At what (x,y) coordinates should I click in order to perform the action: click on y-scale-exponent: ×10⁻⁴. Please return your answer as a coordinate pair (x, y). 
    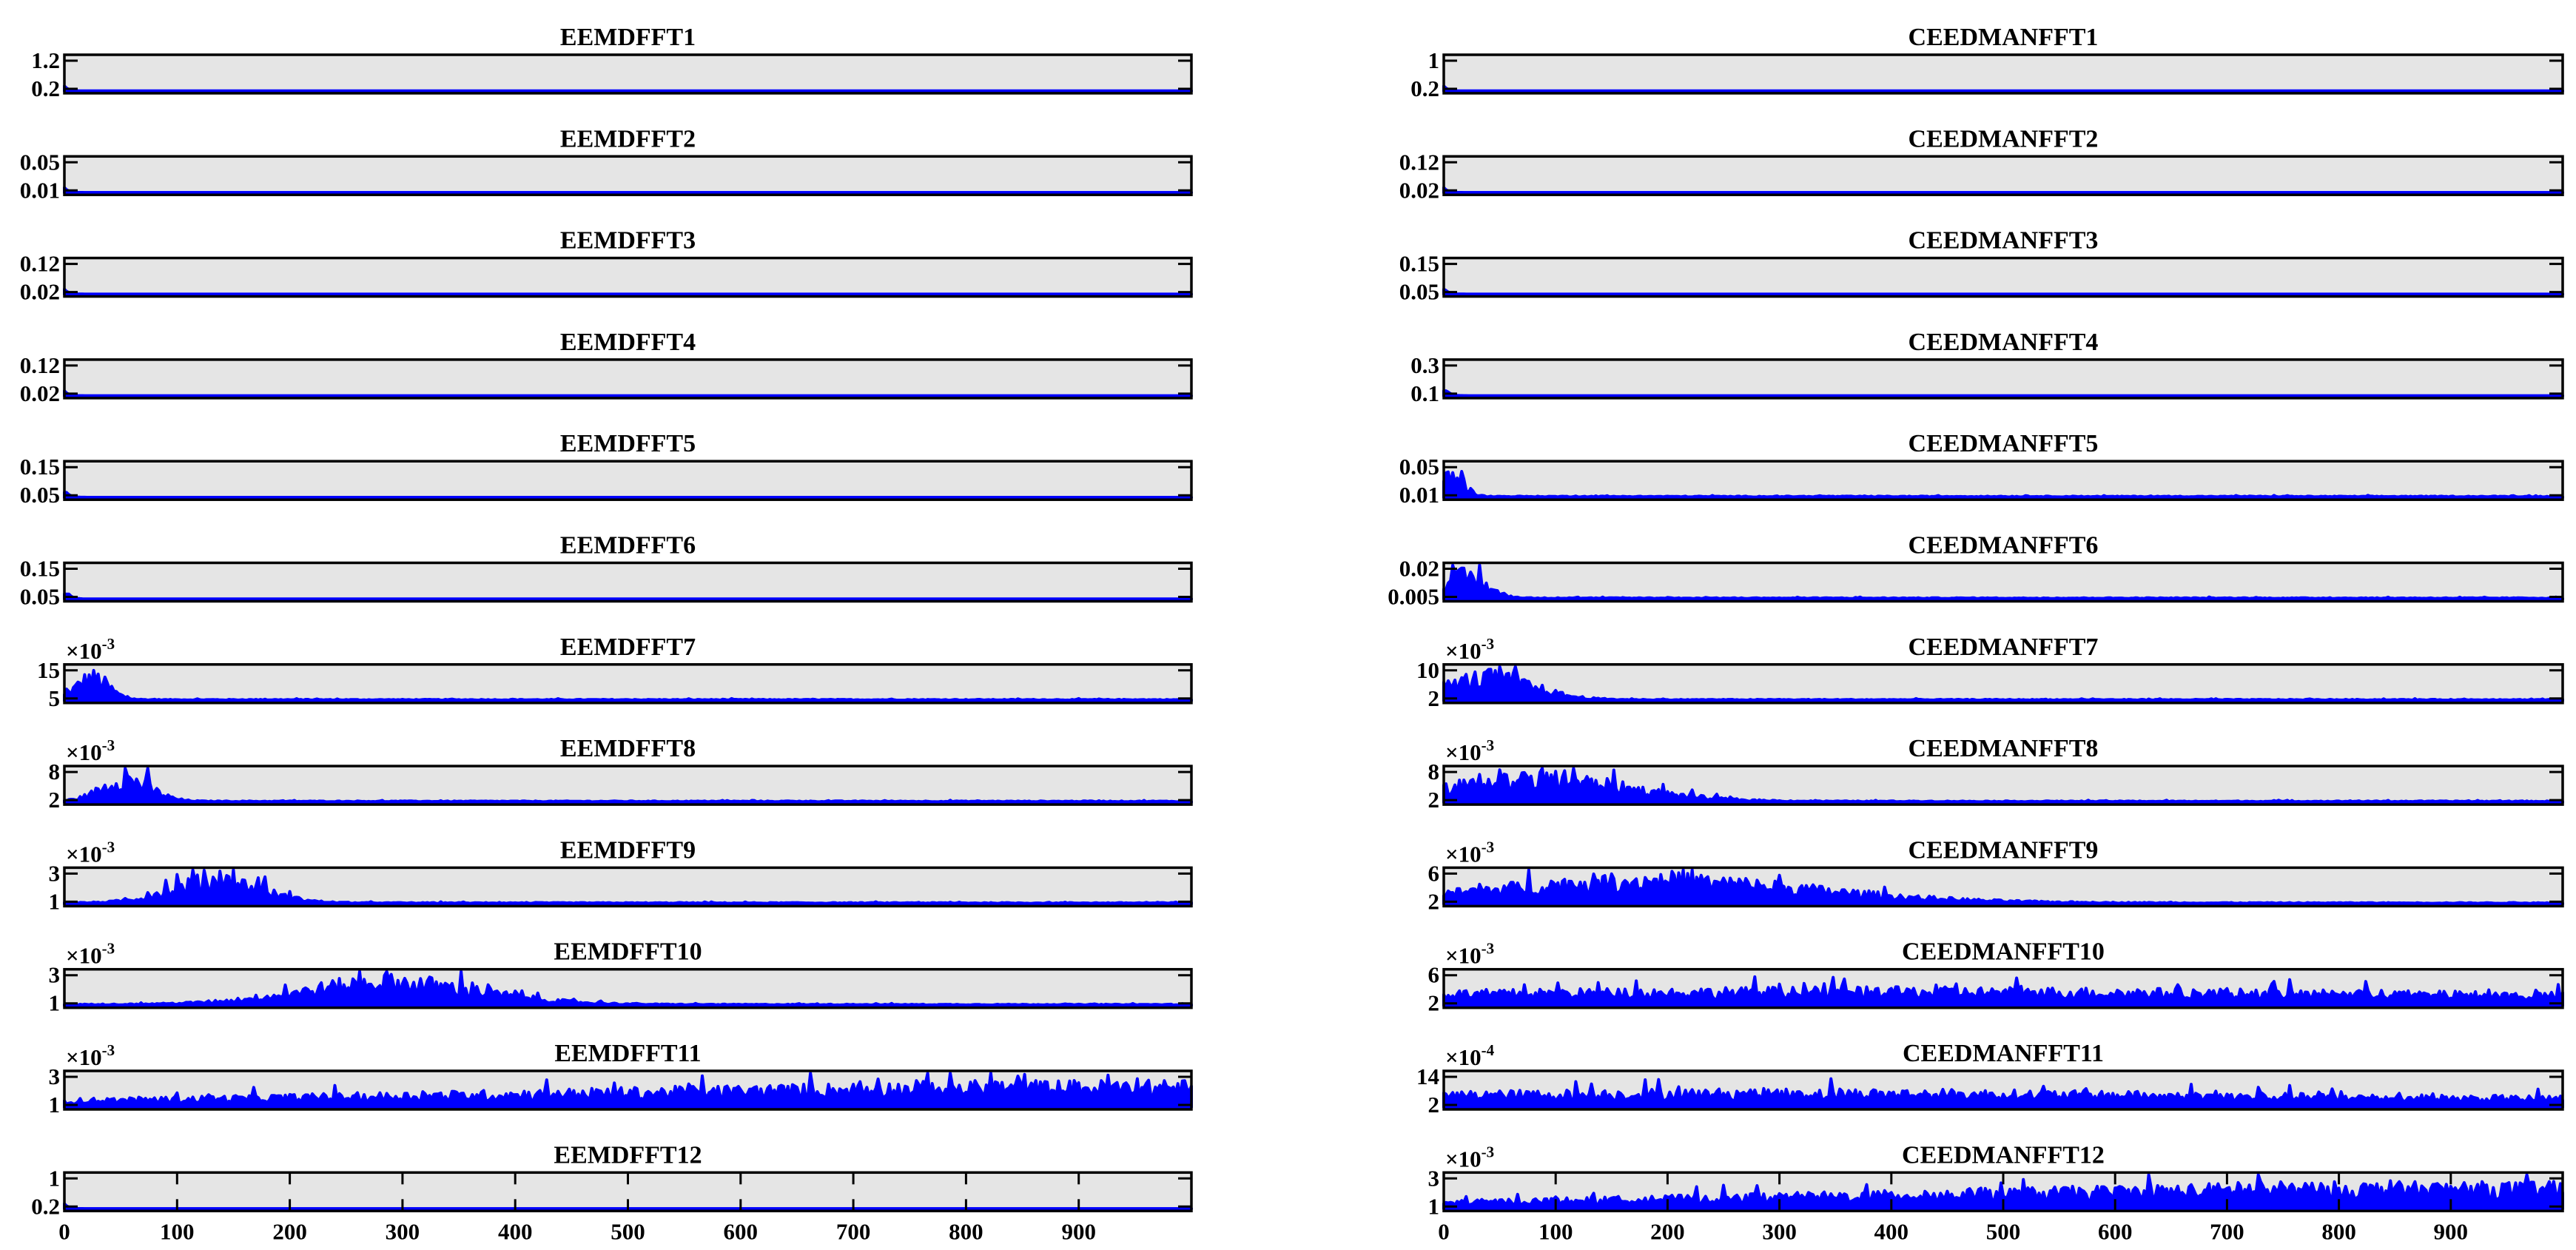
    Looking at the image, I should click on (1470, 1055).